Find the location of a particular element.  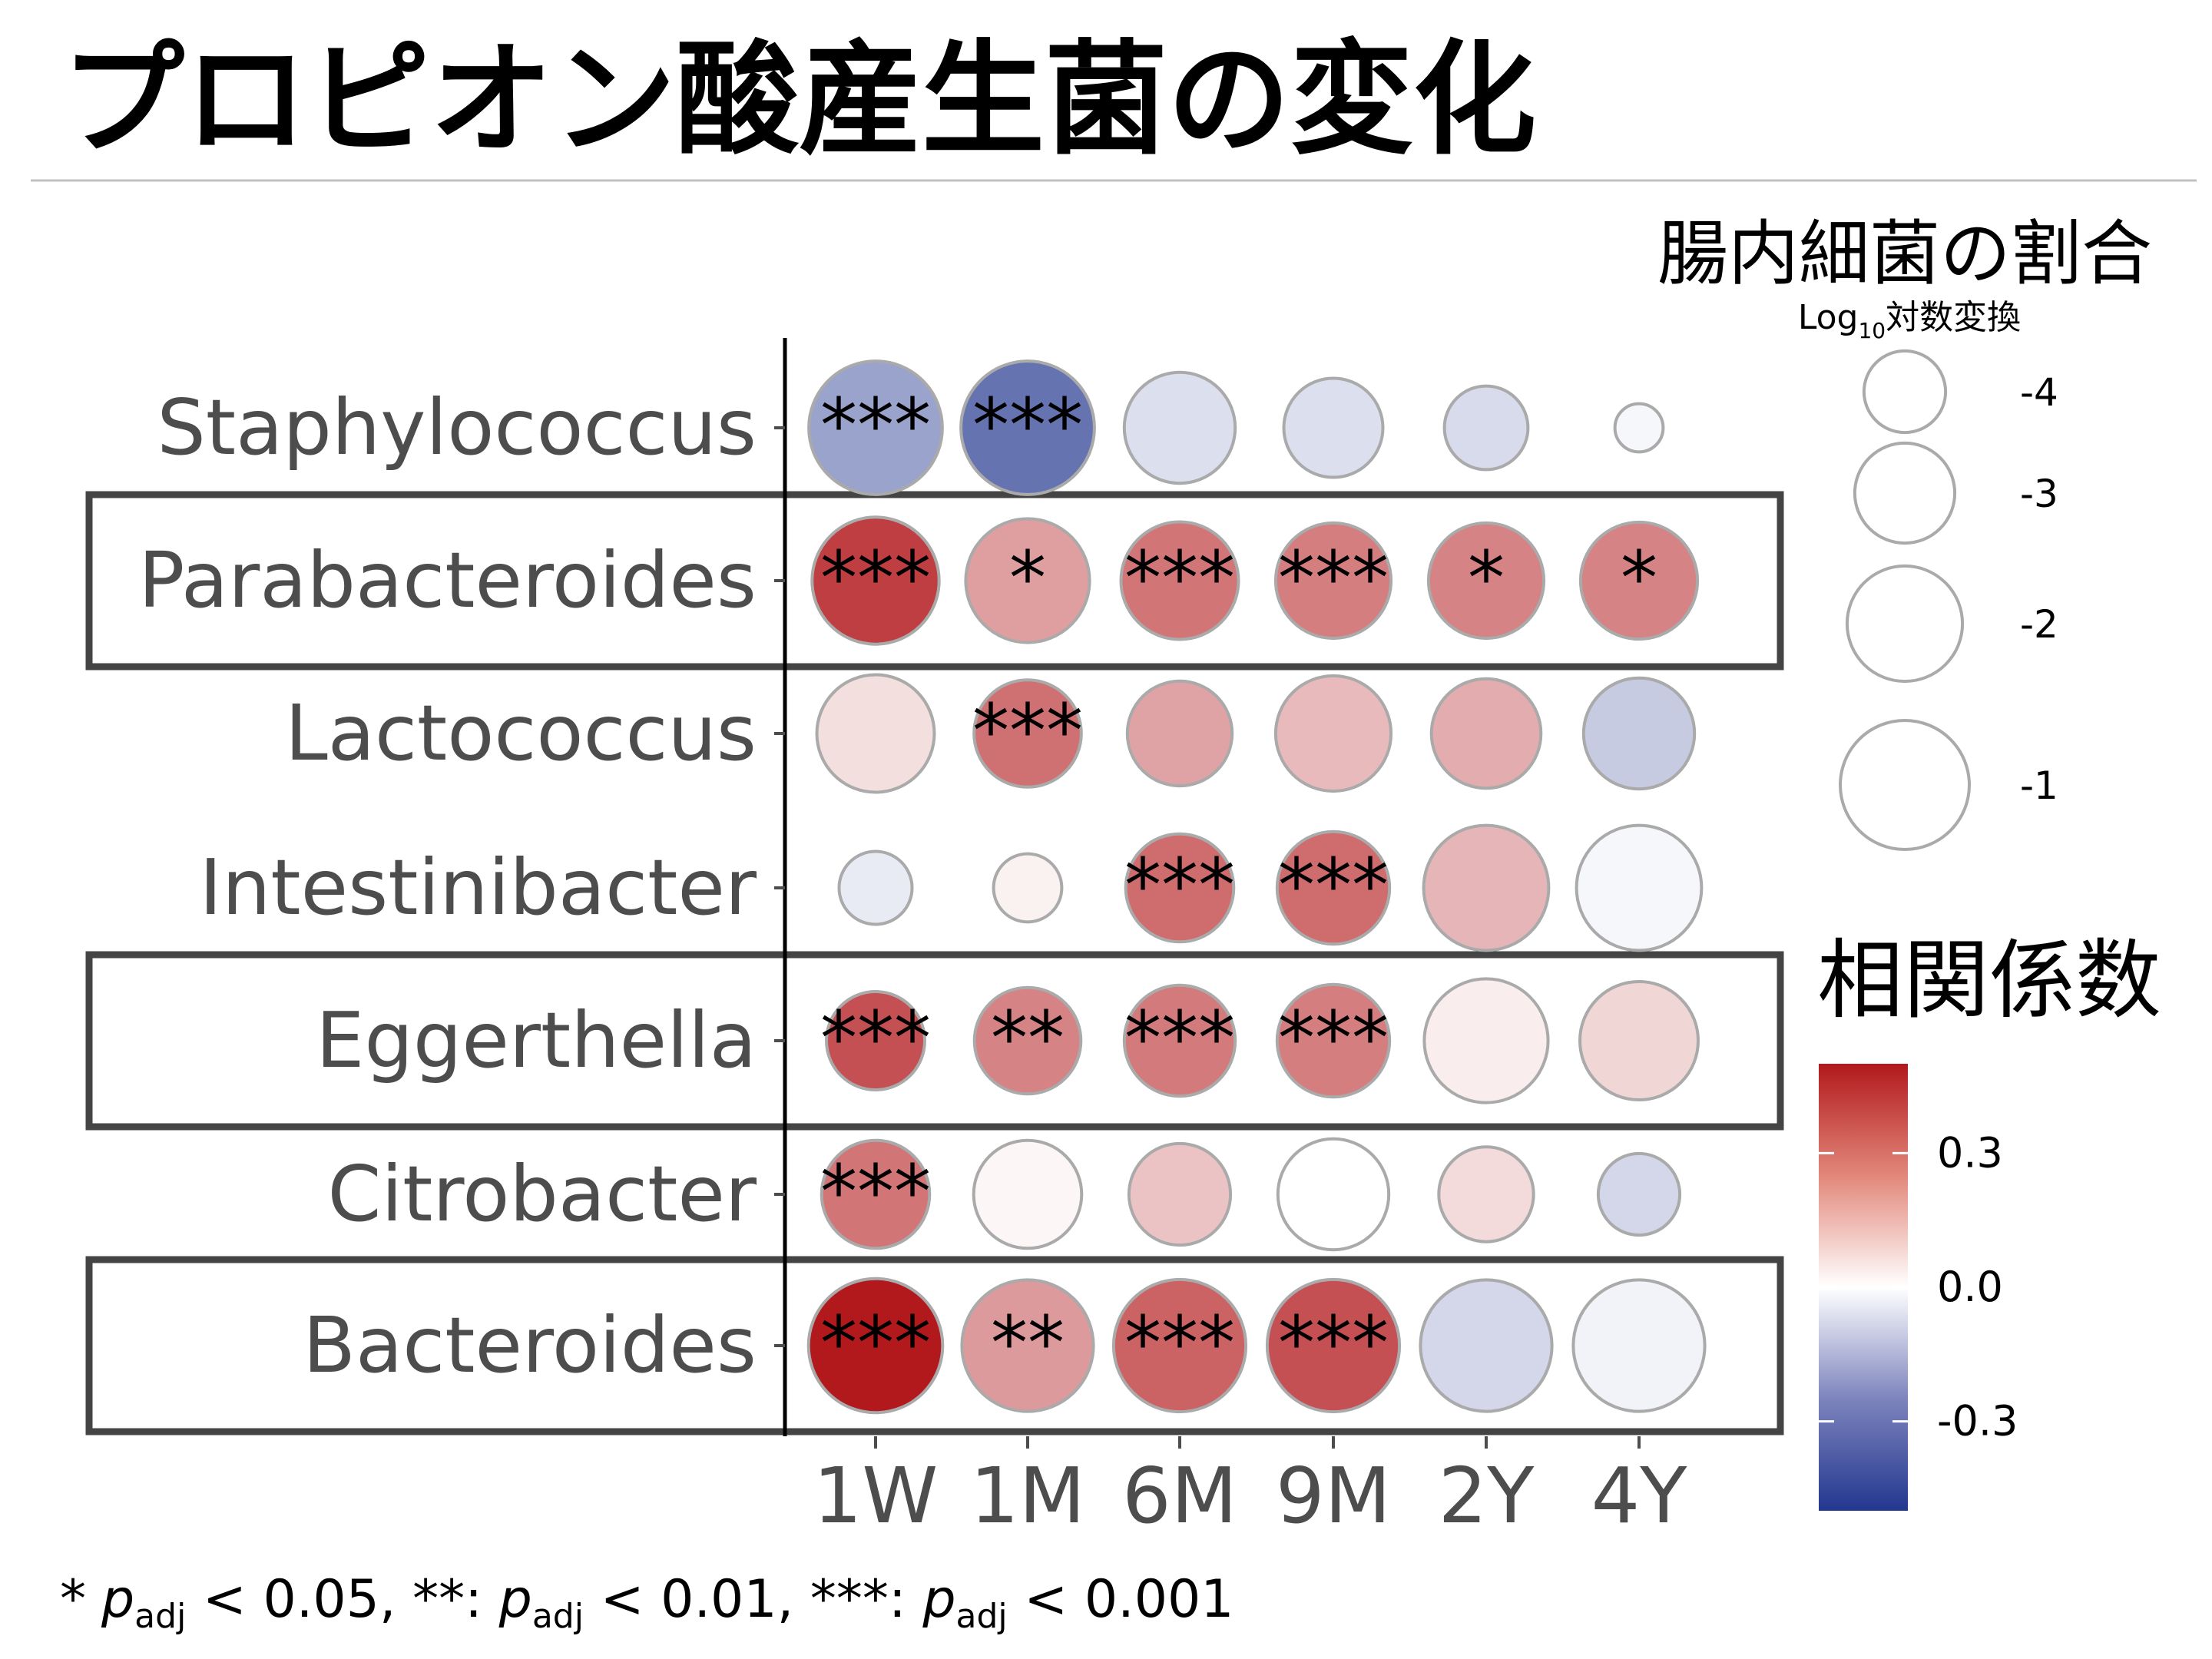

sig-intestinibacter-9m: *** is located at coordinates (1334, 886).